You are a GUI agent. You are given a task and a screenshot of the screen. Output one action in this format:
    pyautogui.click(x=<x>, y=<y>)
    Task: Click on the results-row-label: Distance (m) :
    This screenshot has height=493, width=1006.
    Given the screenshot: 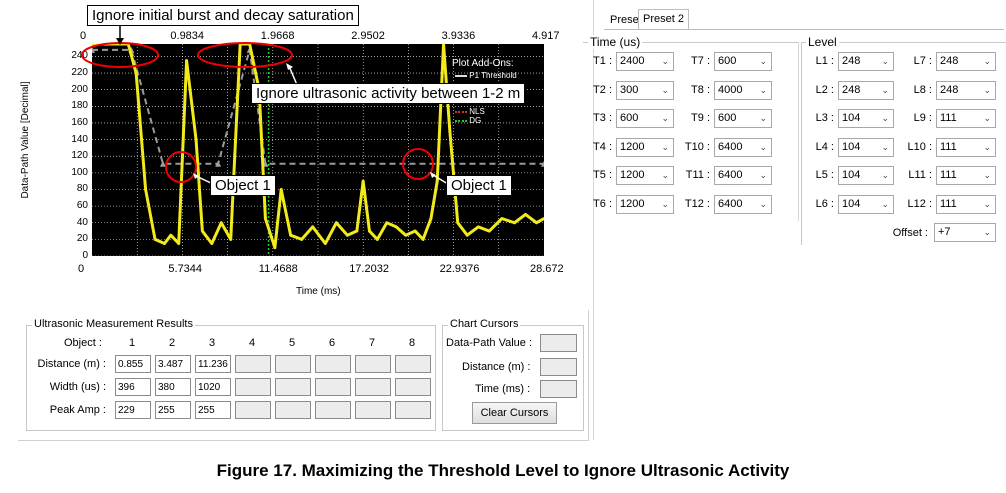 What is the action you would take?
    pyautogui.click(x=71, y=364)
    